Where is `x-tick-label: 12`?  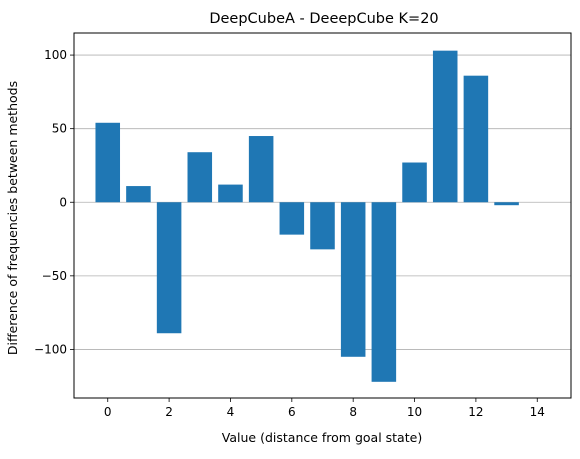 x-tick-label: 12 is located at coordinates (475, 412).